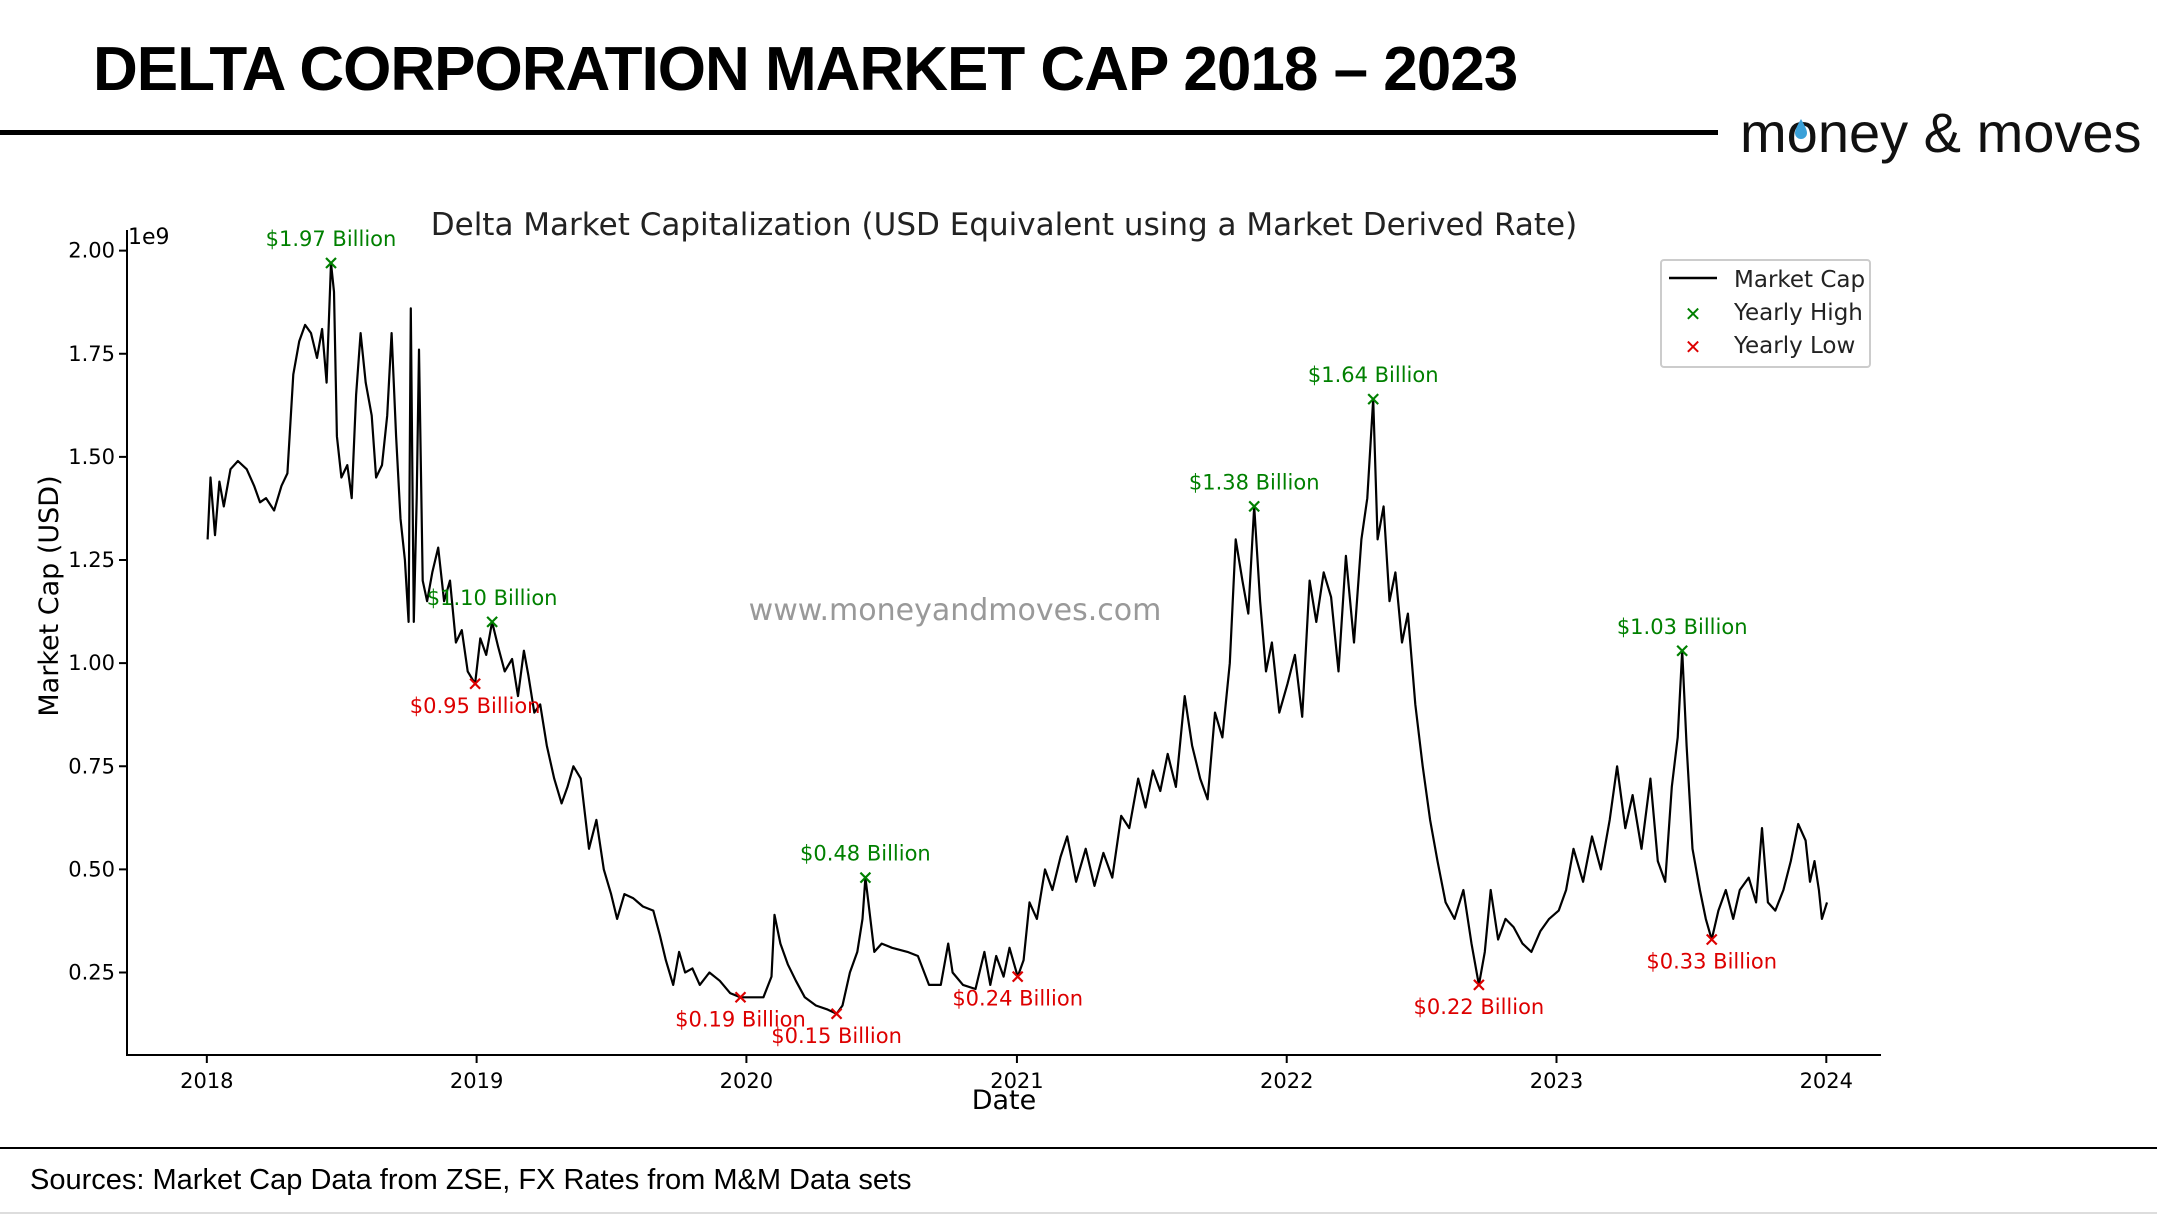 The image size is (2157, 1218). Describe the element at coordinates (1078, 1213) in the screenshot. I see `bottom-divider` at that location.